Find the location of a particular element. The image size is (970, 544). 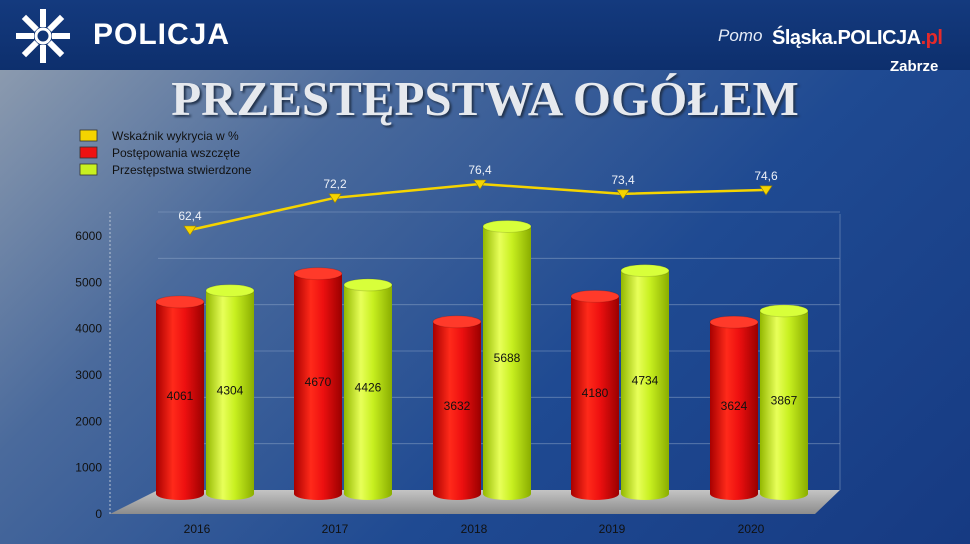

bar-value-label: 4061 is located at coordinates (180, 396).